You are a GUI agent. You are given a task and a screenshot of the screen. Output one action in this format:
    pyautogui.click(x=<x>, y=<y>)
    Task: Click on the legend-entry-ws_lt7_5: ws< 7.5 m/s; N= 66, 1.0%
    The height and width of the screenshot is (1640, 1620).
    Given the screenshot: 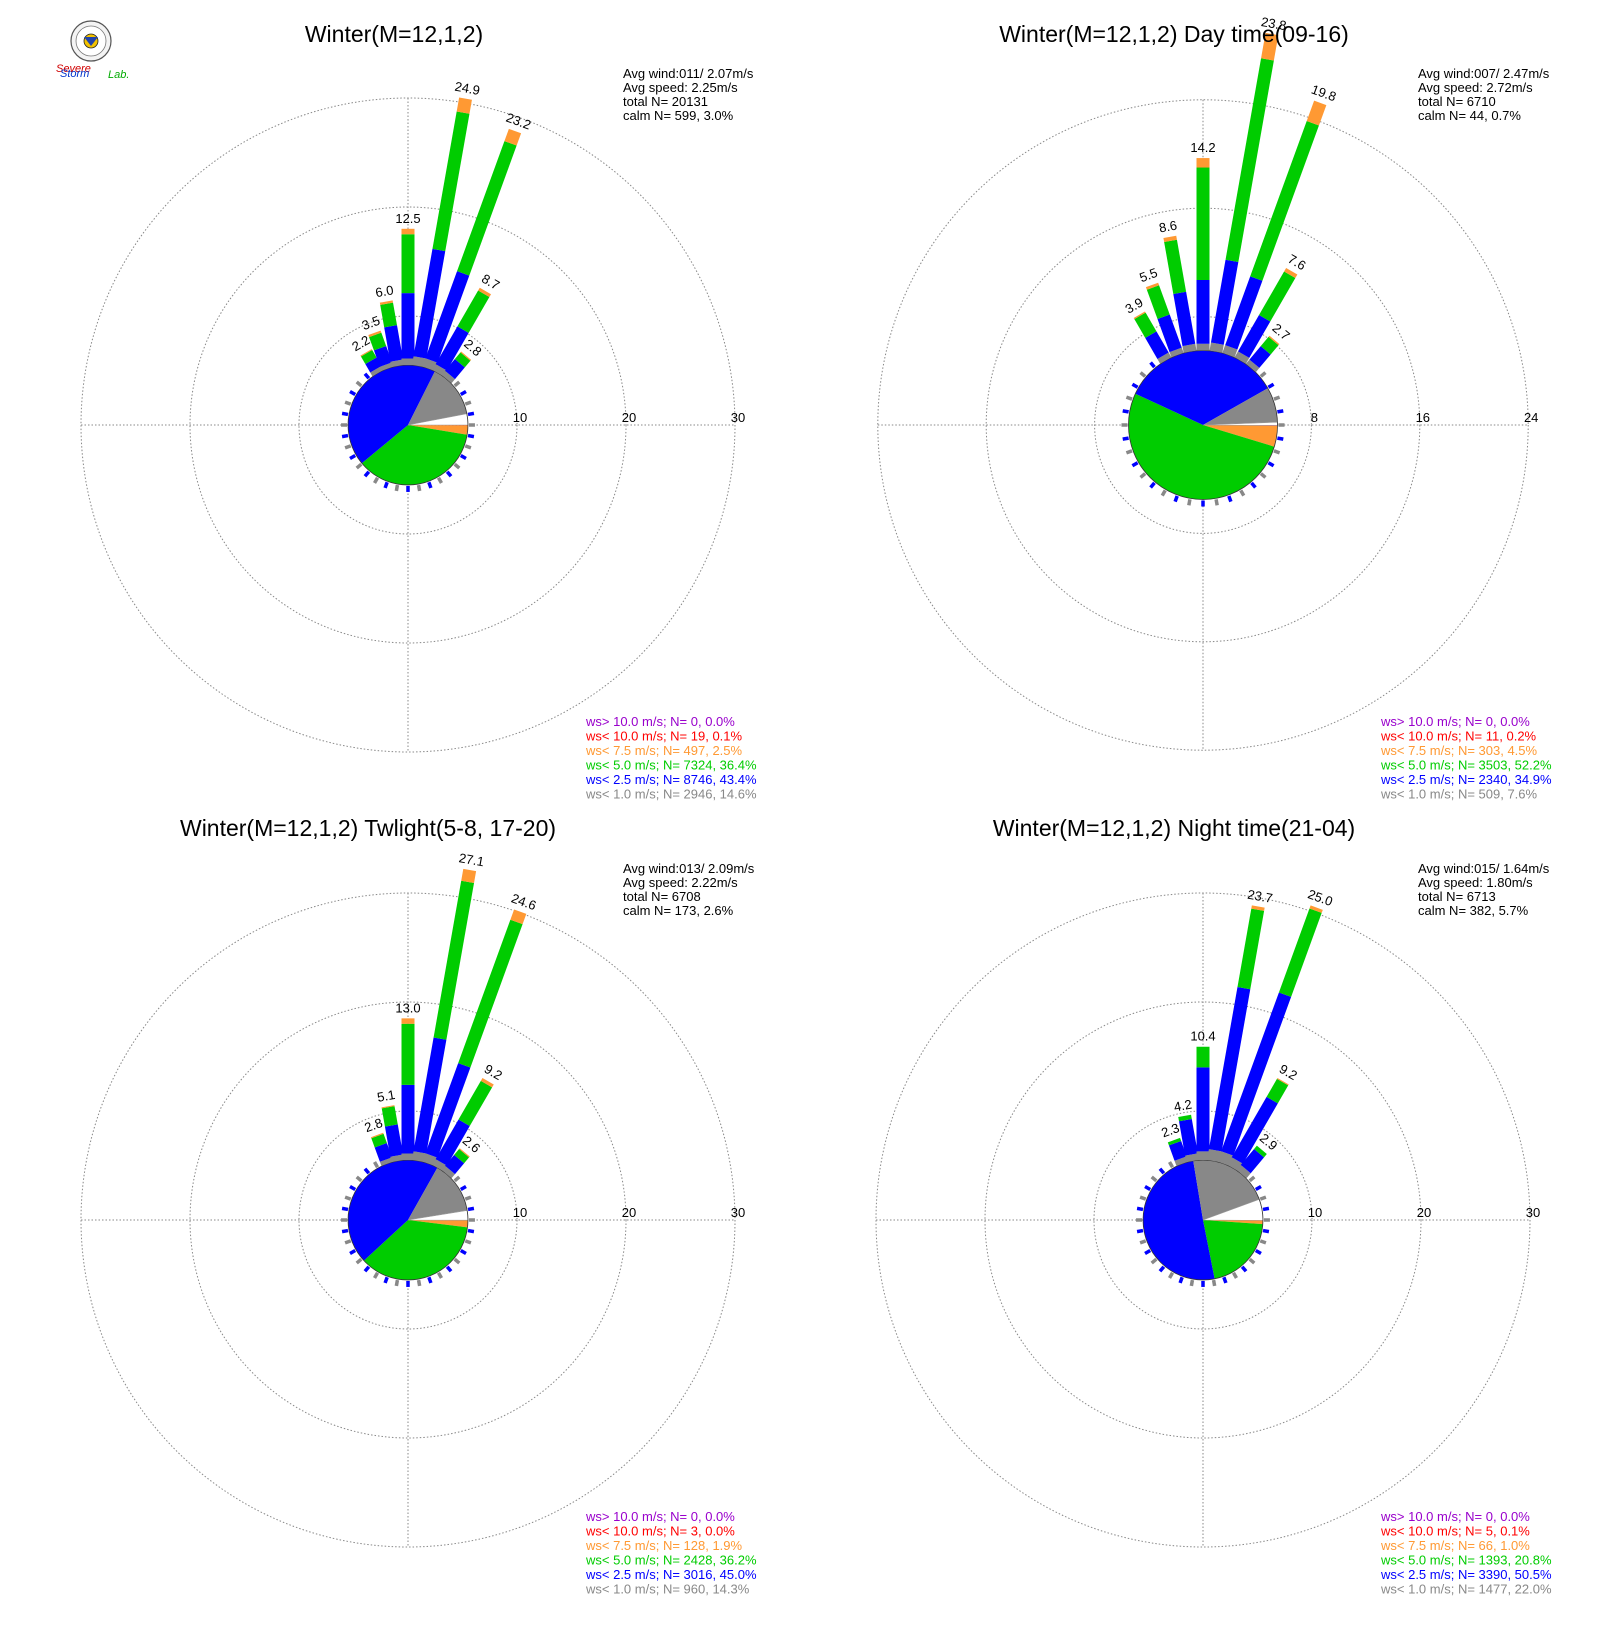 What is the action you would take?
    pyautogui.click(x=1455, y=1545)
    